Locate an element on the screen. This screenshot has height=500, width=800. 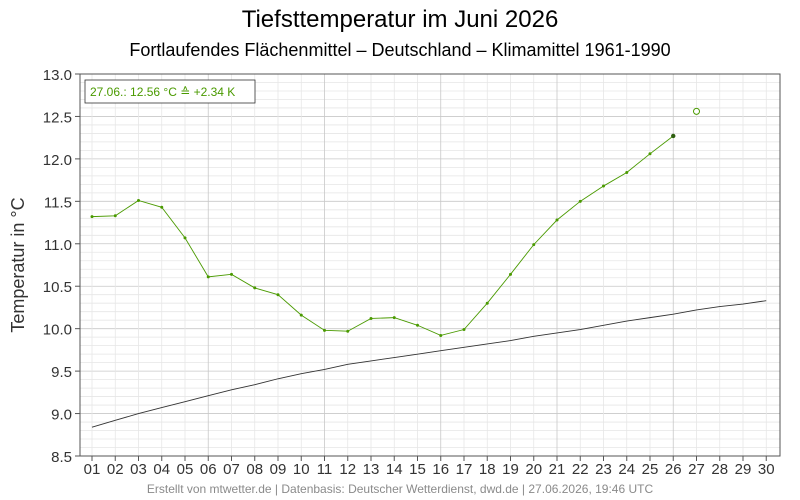
x-tick-label: 08 is located at coordinates (254, 469).